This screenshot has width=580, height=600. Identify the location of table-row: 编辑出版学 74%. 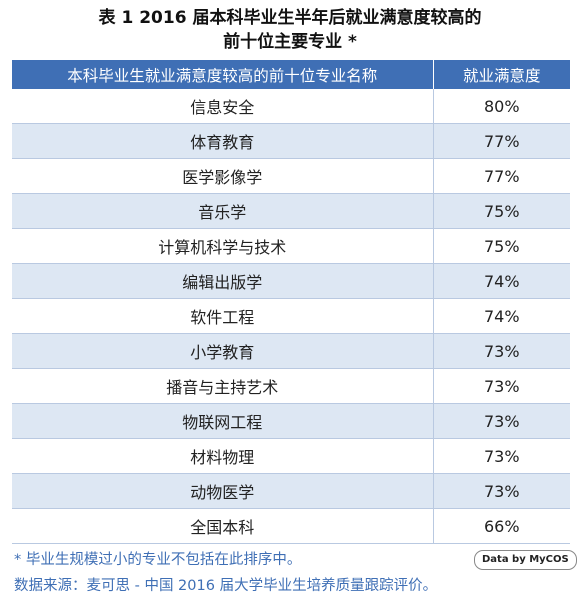
(291, 281).